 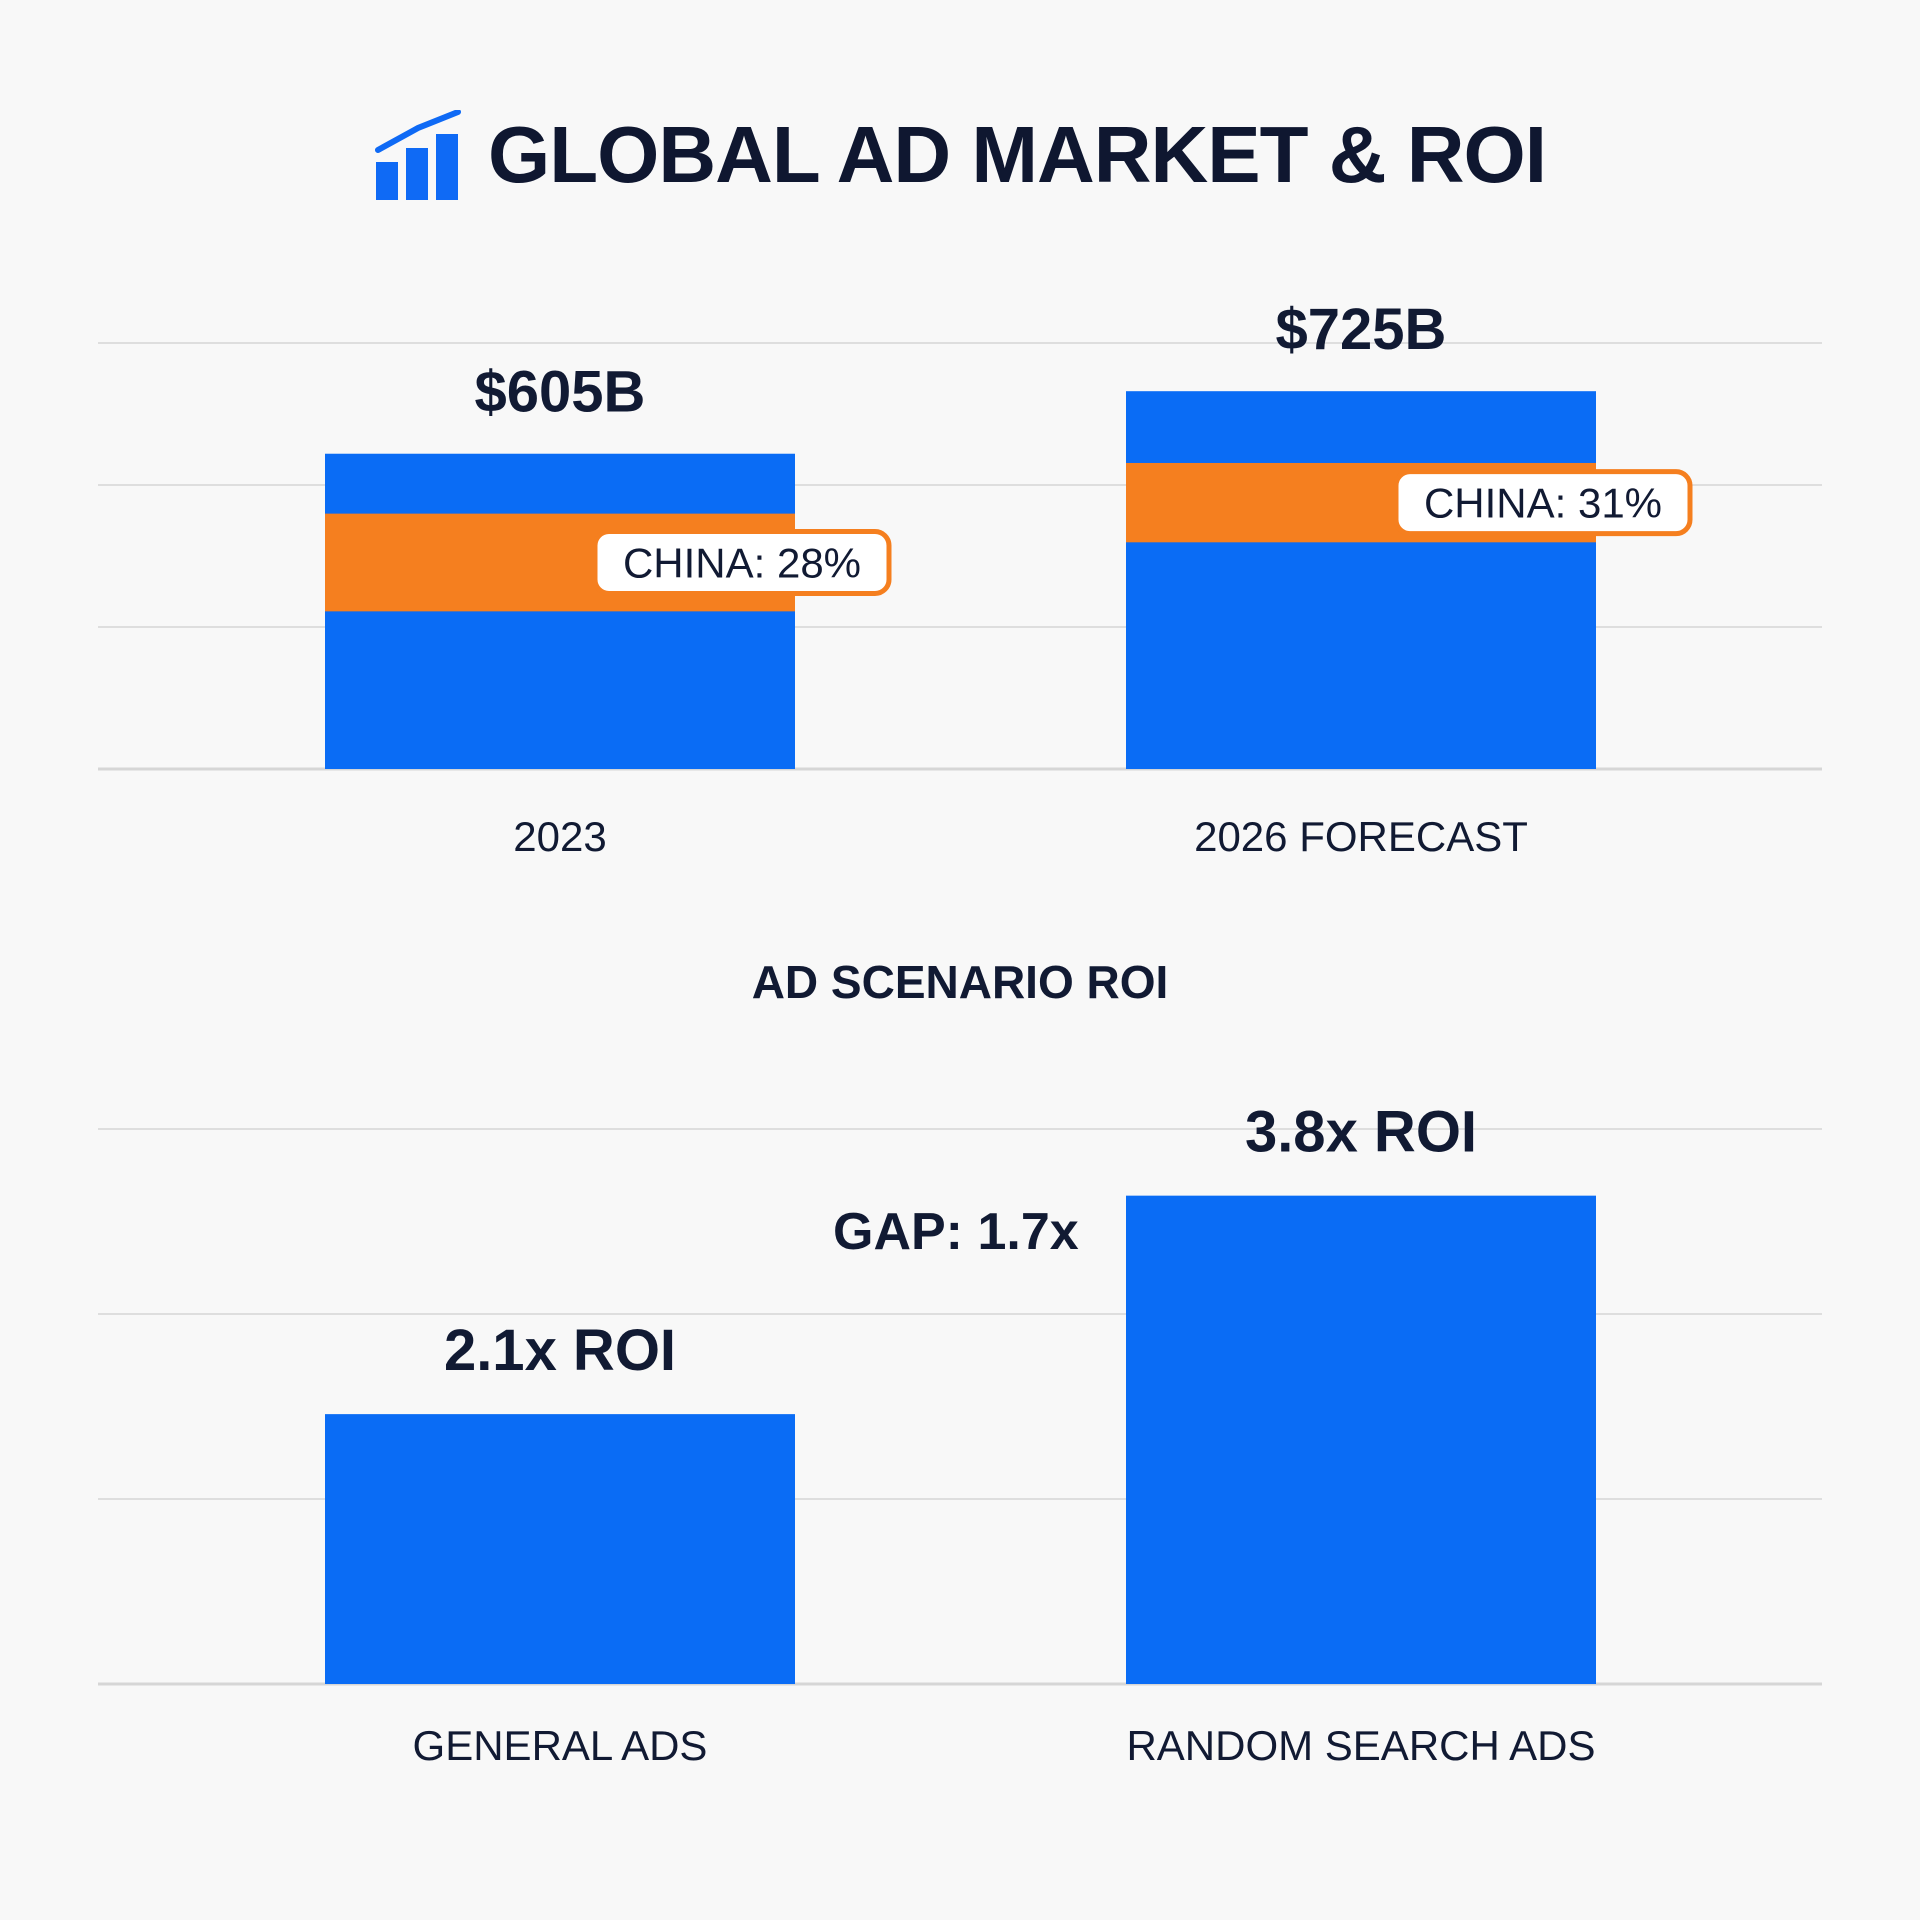 I want to click on bar-chart-trend-icon, so click(x=418, y=155).